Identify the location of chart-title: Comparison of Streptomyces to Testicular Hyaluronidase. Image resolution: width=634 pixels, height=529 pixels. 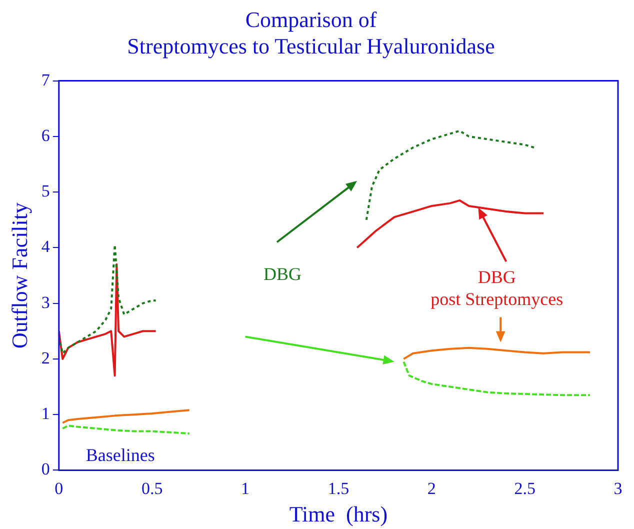
(311, 32).